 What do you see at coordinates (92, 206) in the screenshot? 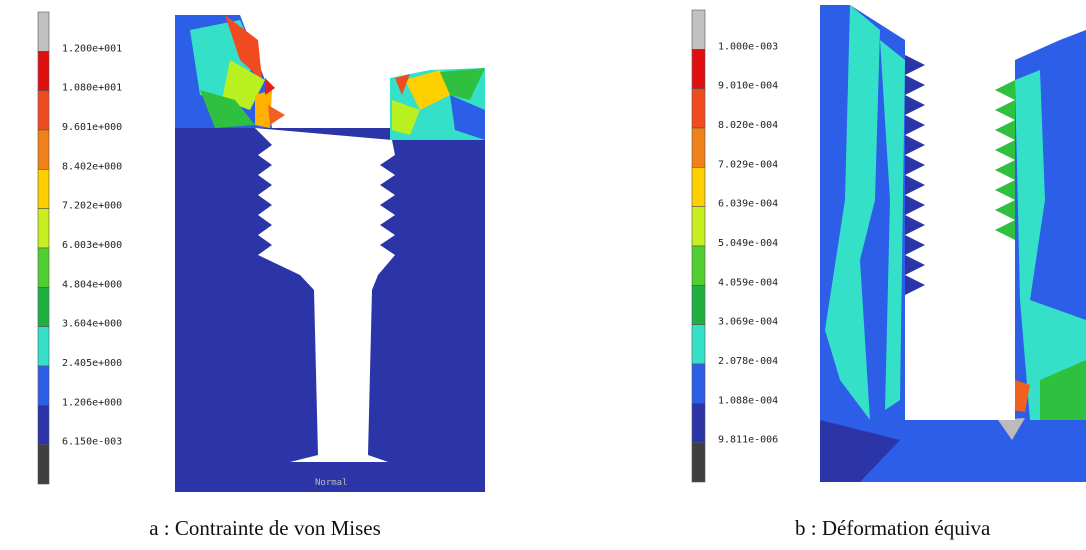
I see `legend-label: 7.202e+000` at bounding box center [92, 206].